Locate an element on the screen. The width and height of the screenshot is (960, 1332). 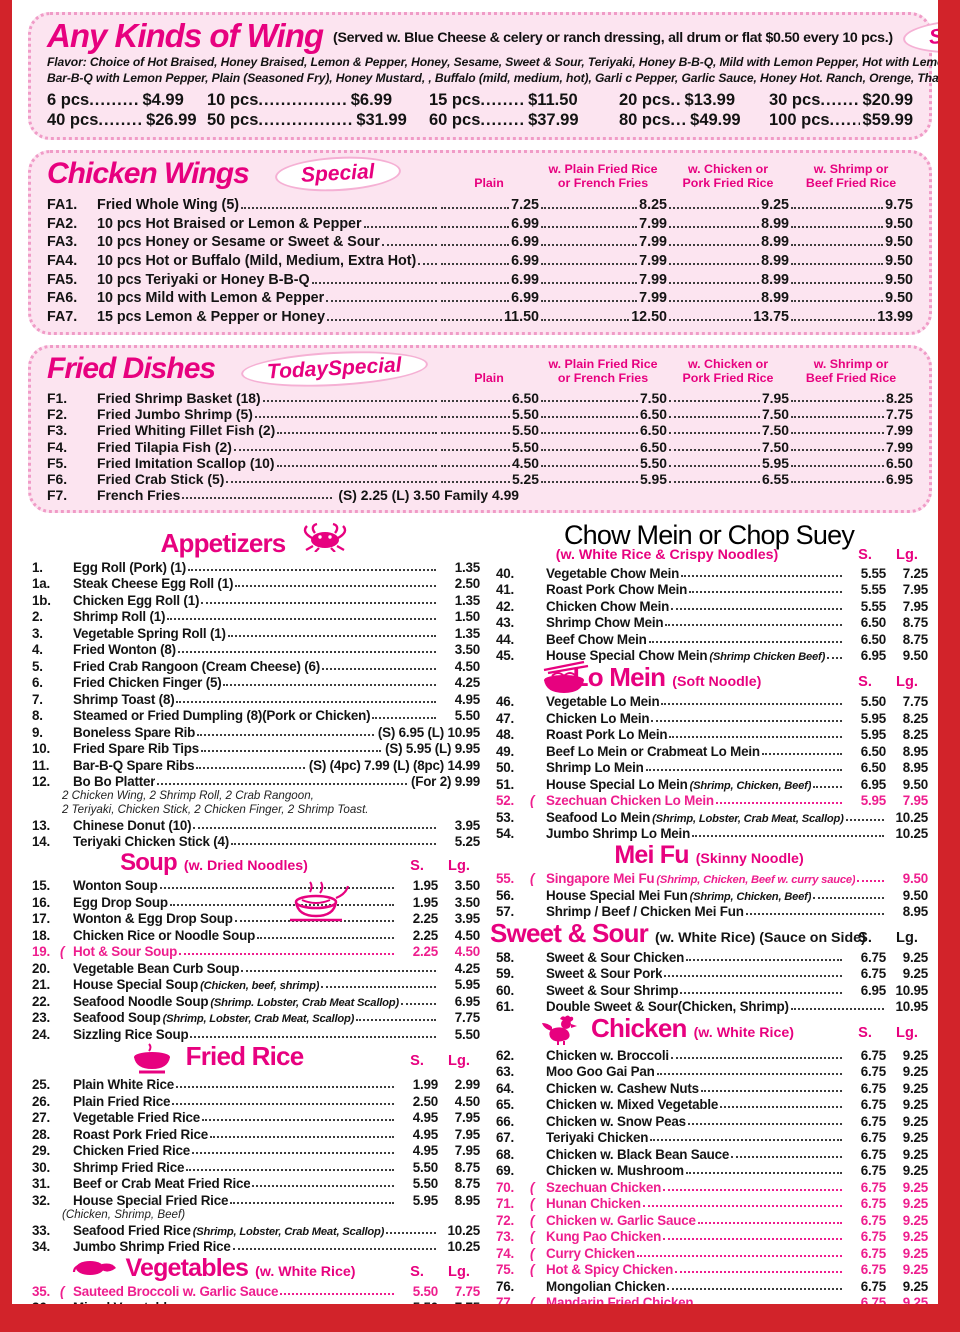
price-chicken-pork-rice: 6.55 is located at coordinates (775, 478).